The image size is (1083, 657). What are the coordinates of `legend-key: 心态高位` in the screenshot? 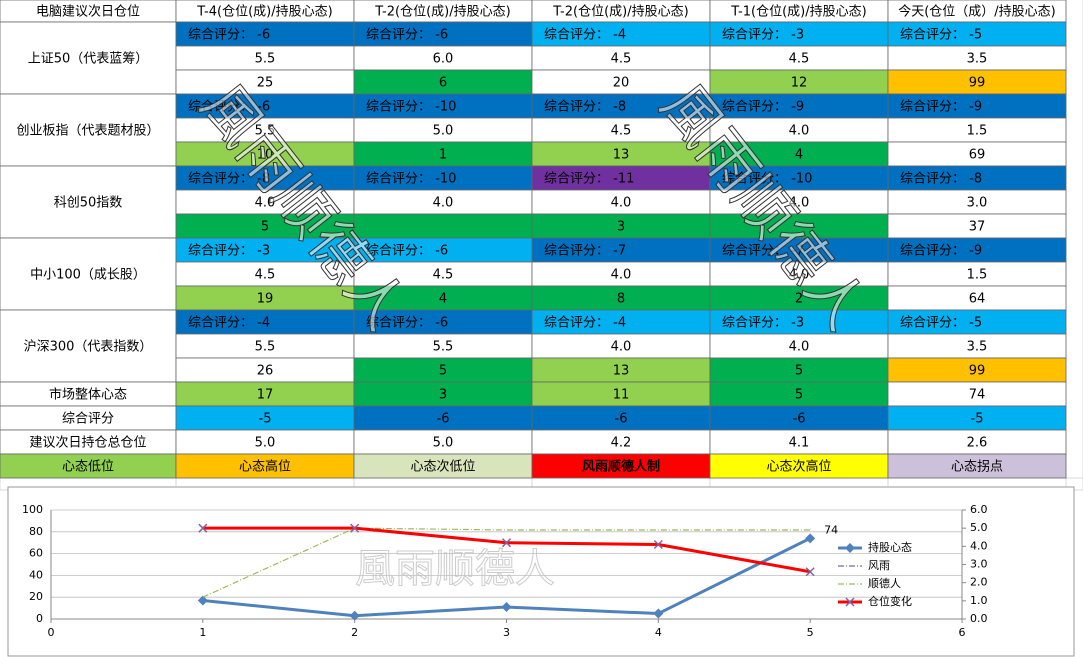 It's located at (265, 467).